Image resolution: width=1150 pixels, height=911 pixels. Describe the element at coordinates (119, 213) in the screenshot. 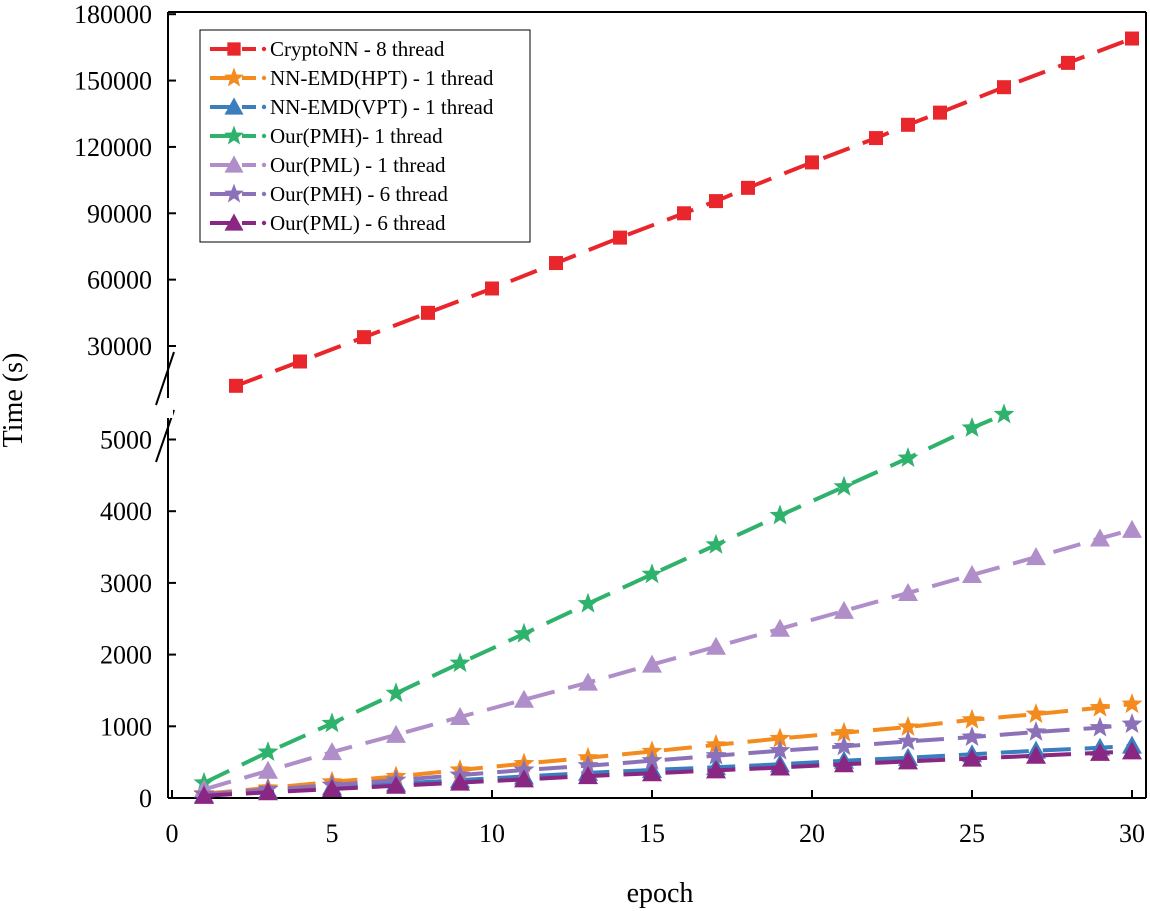

I see `y-tick-label: 90000` at that location.